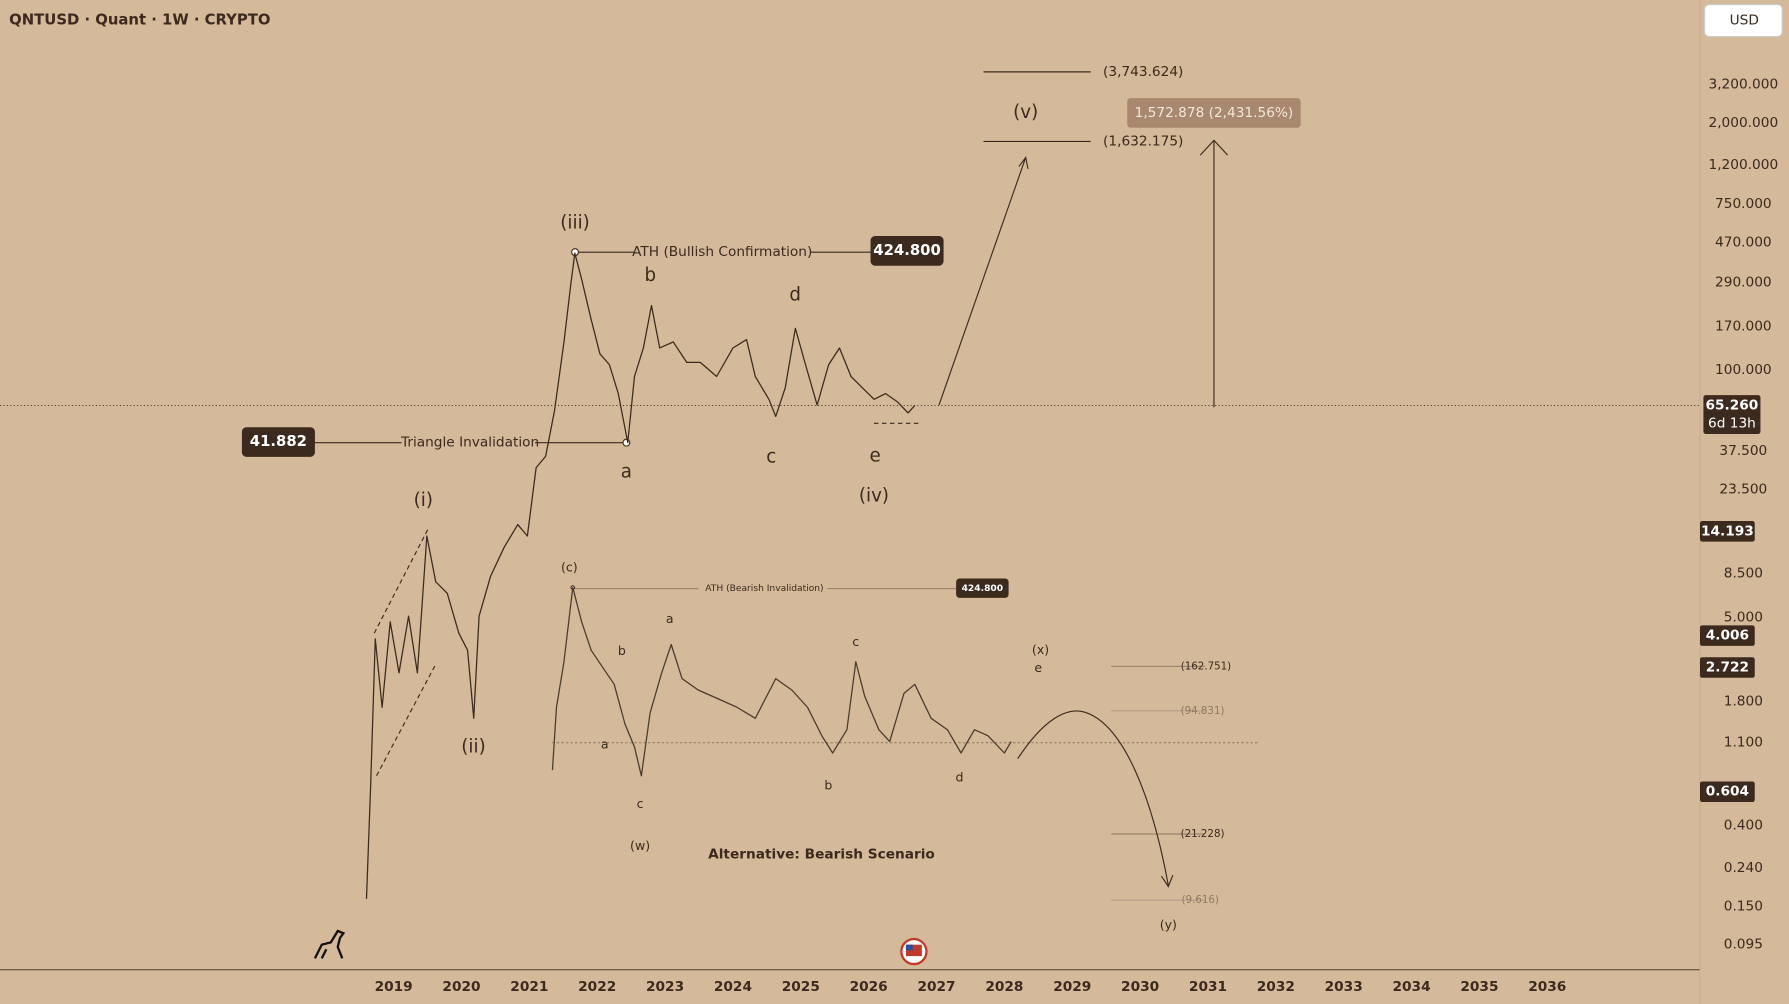 The height and width of the screenshot is (1004, 1789). I want to click on x-tick-label: 2030, so click(1140, 987).